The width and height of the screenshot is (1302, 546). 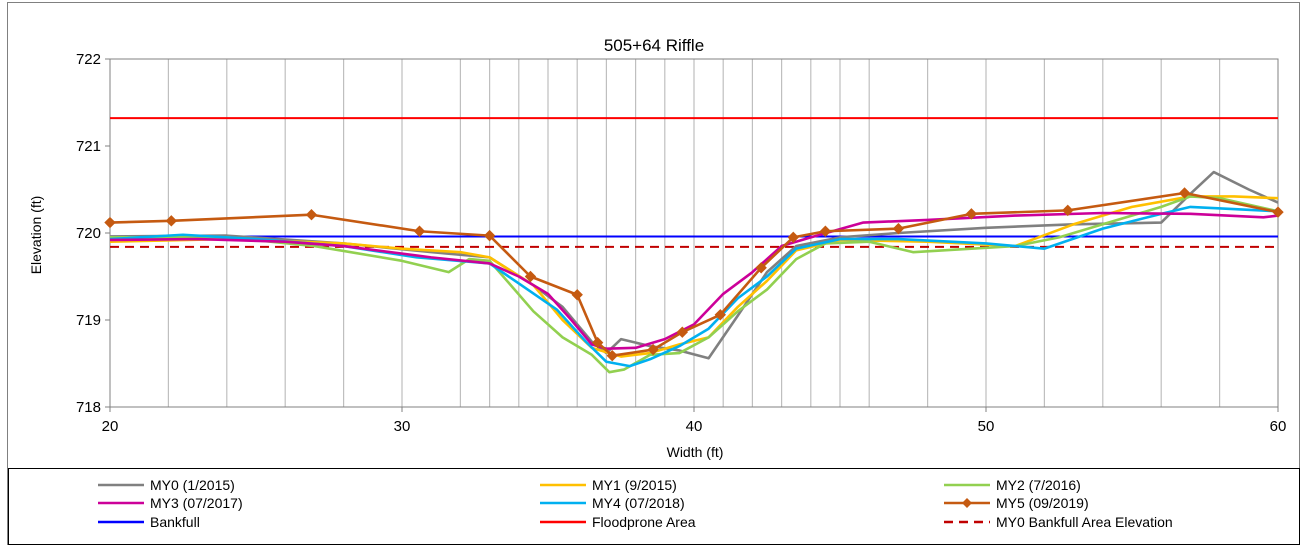 I want to click on y-axis-title: Elevation (ft), so click(x=36, y=235).